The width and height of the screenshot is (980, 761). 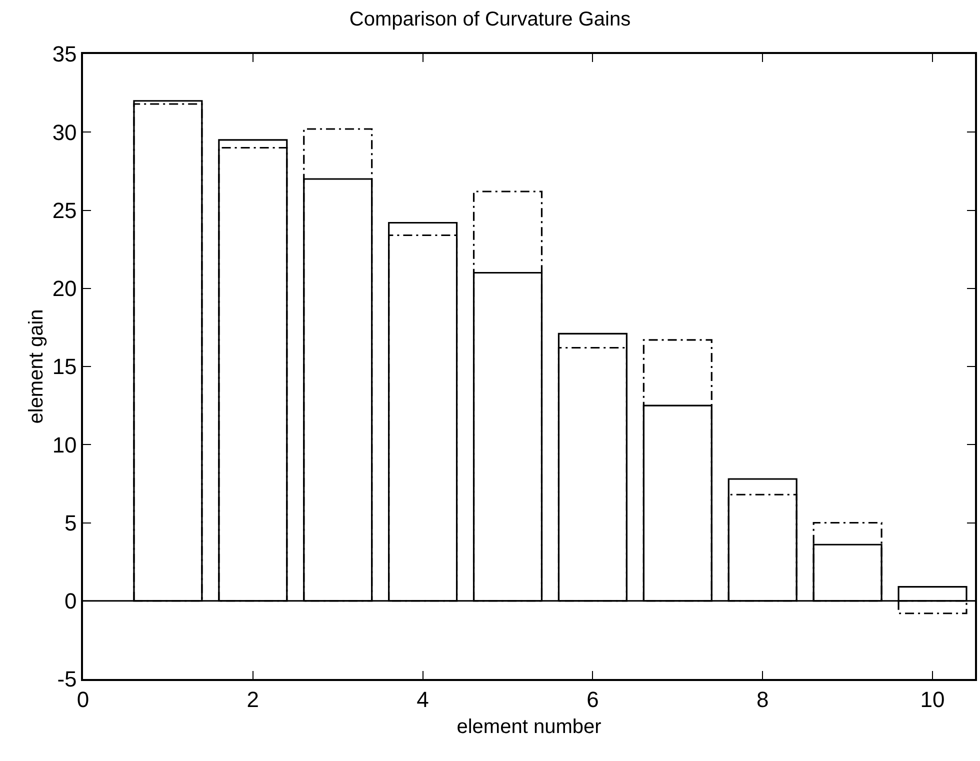 I want to click on y-tick-label: 30, so click(x=64, y=132).